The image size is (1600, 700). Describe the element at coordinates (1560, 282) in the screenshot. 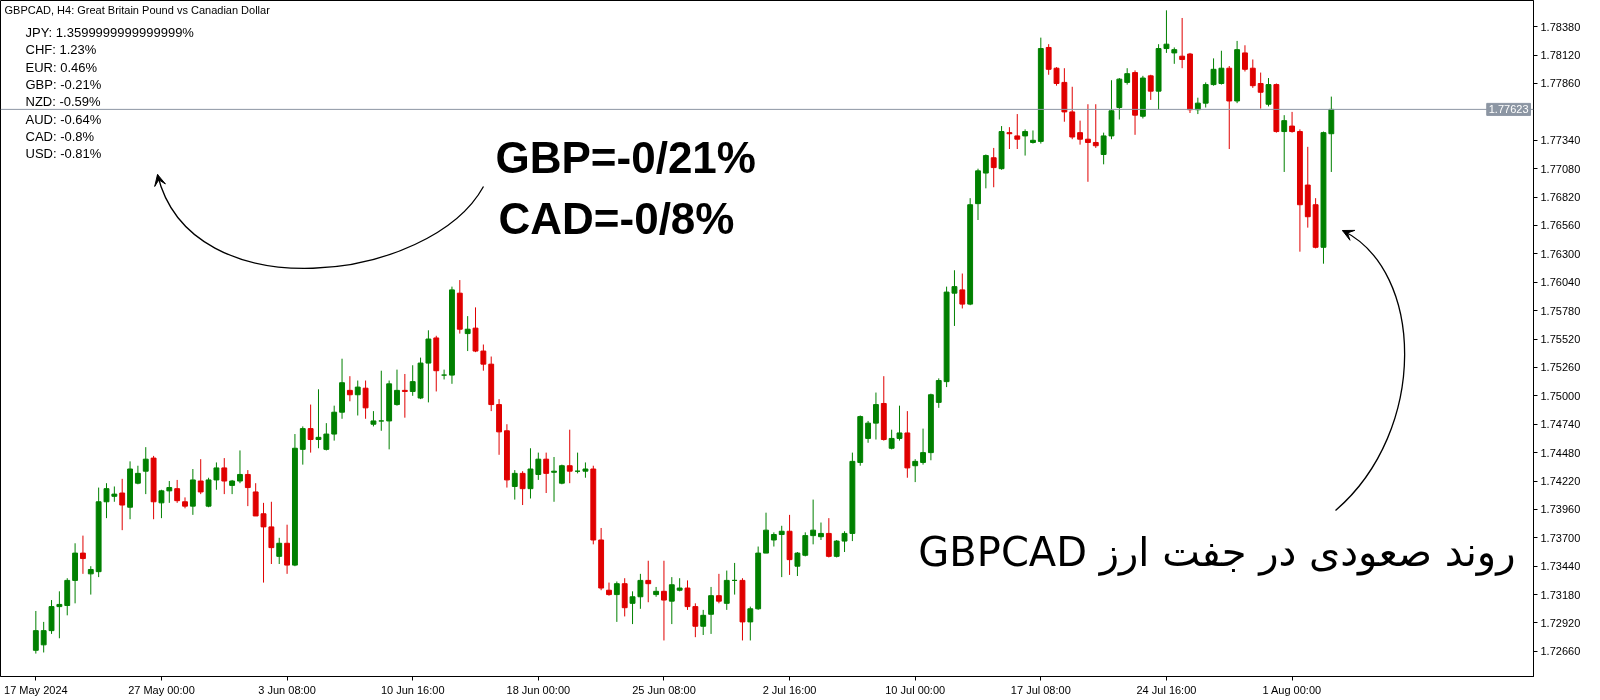

I see `y-tick-label: 1.76040` at that location.